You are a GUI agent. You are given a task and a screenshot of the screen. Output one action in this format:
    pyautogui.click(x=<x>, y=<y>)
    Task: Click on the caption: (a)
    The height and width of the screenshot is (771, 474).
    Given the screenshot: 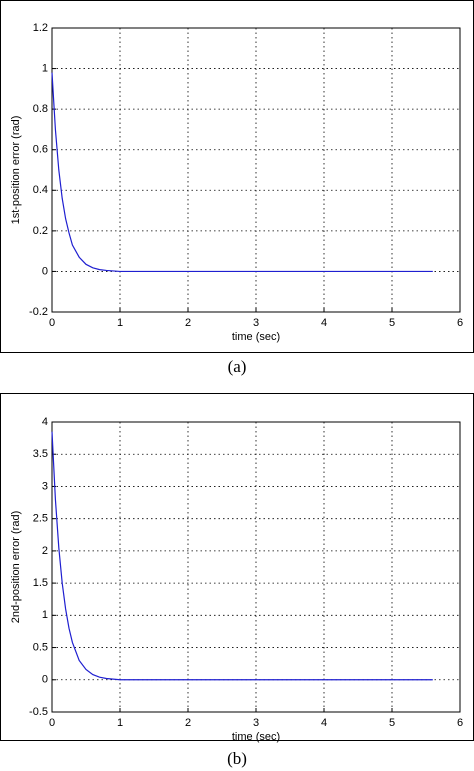 What is the action you would take?
    pyautogui.click(x=237, y=366)
    